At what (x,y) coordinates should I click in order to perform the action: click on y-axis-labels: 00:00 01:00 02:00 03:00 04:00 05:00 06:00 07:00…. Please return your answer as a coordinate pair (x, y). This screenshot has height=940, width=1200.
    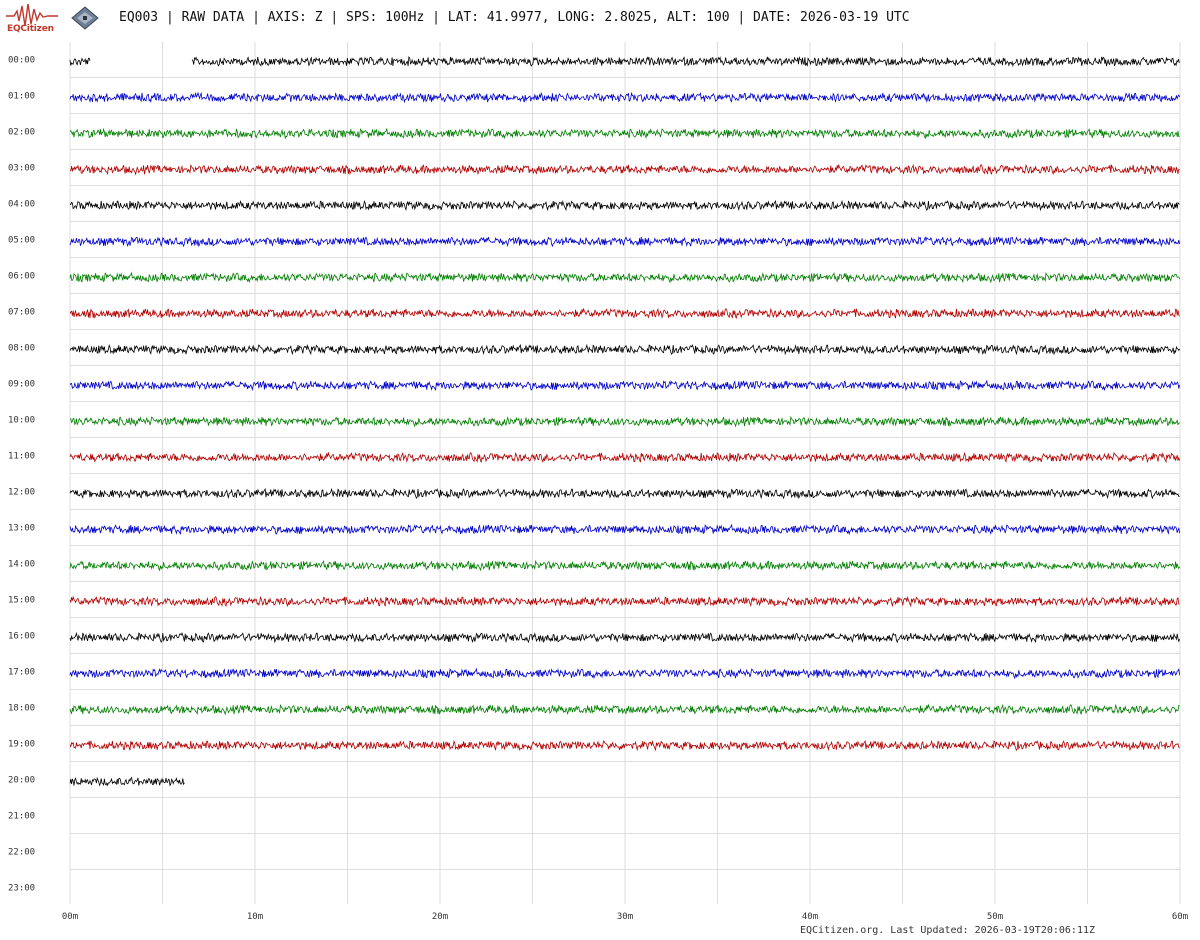
    Looking at the image, I should click on (21, 475).